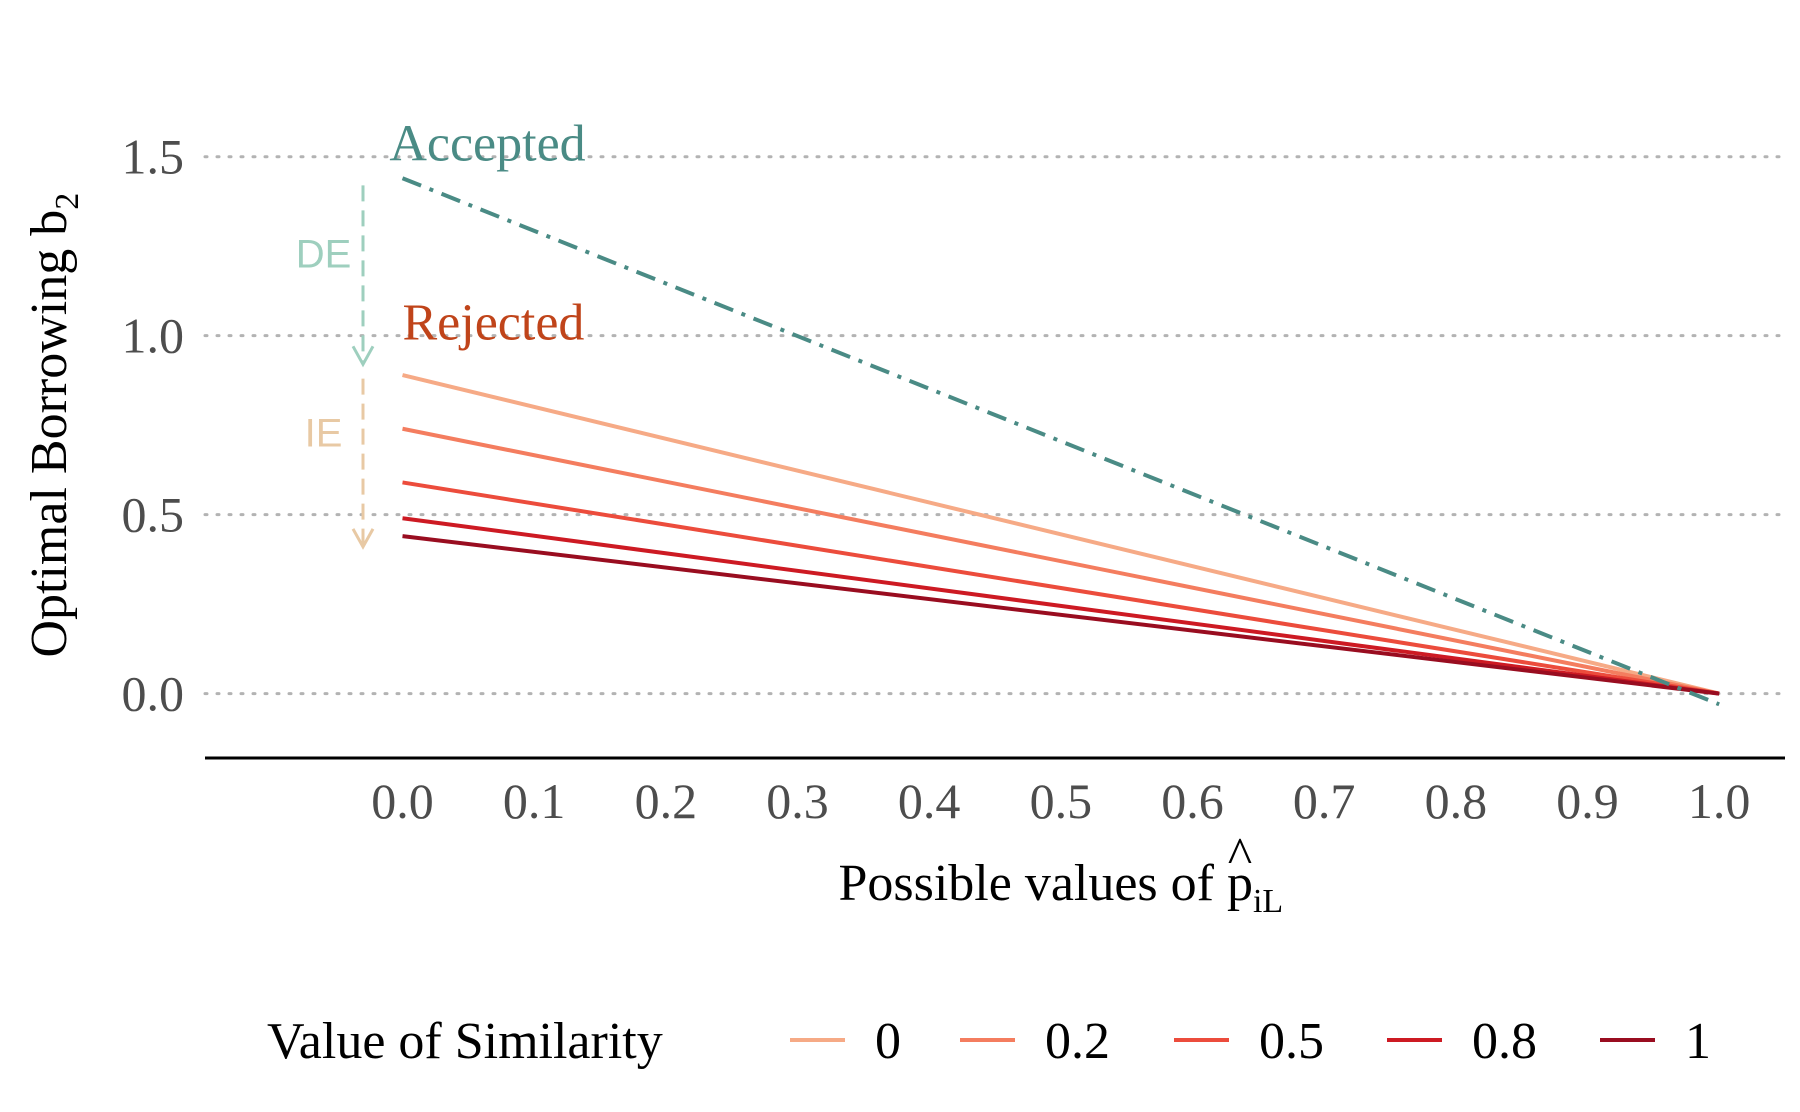  What do you see at coordinates (1032, 883) in the screenshot?
I see `x-axis-title-text: Possible values of` at bounding box center [1032, 883].